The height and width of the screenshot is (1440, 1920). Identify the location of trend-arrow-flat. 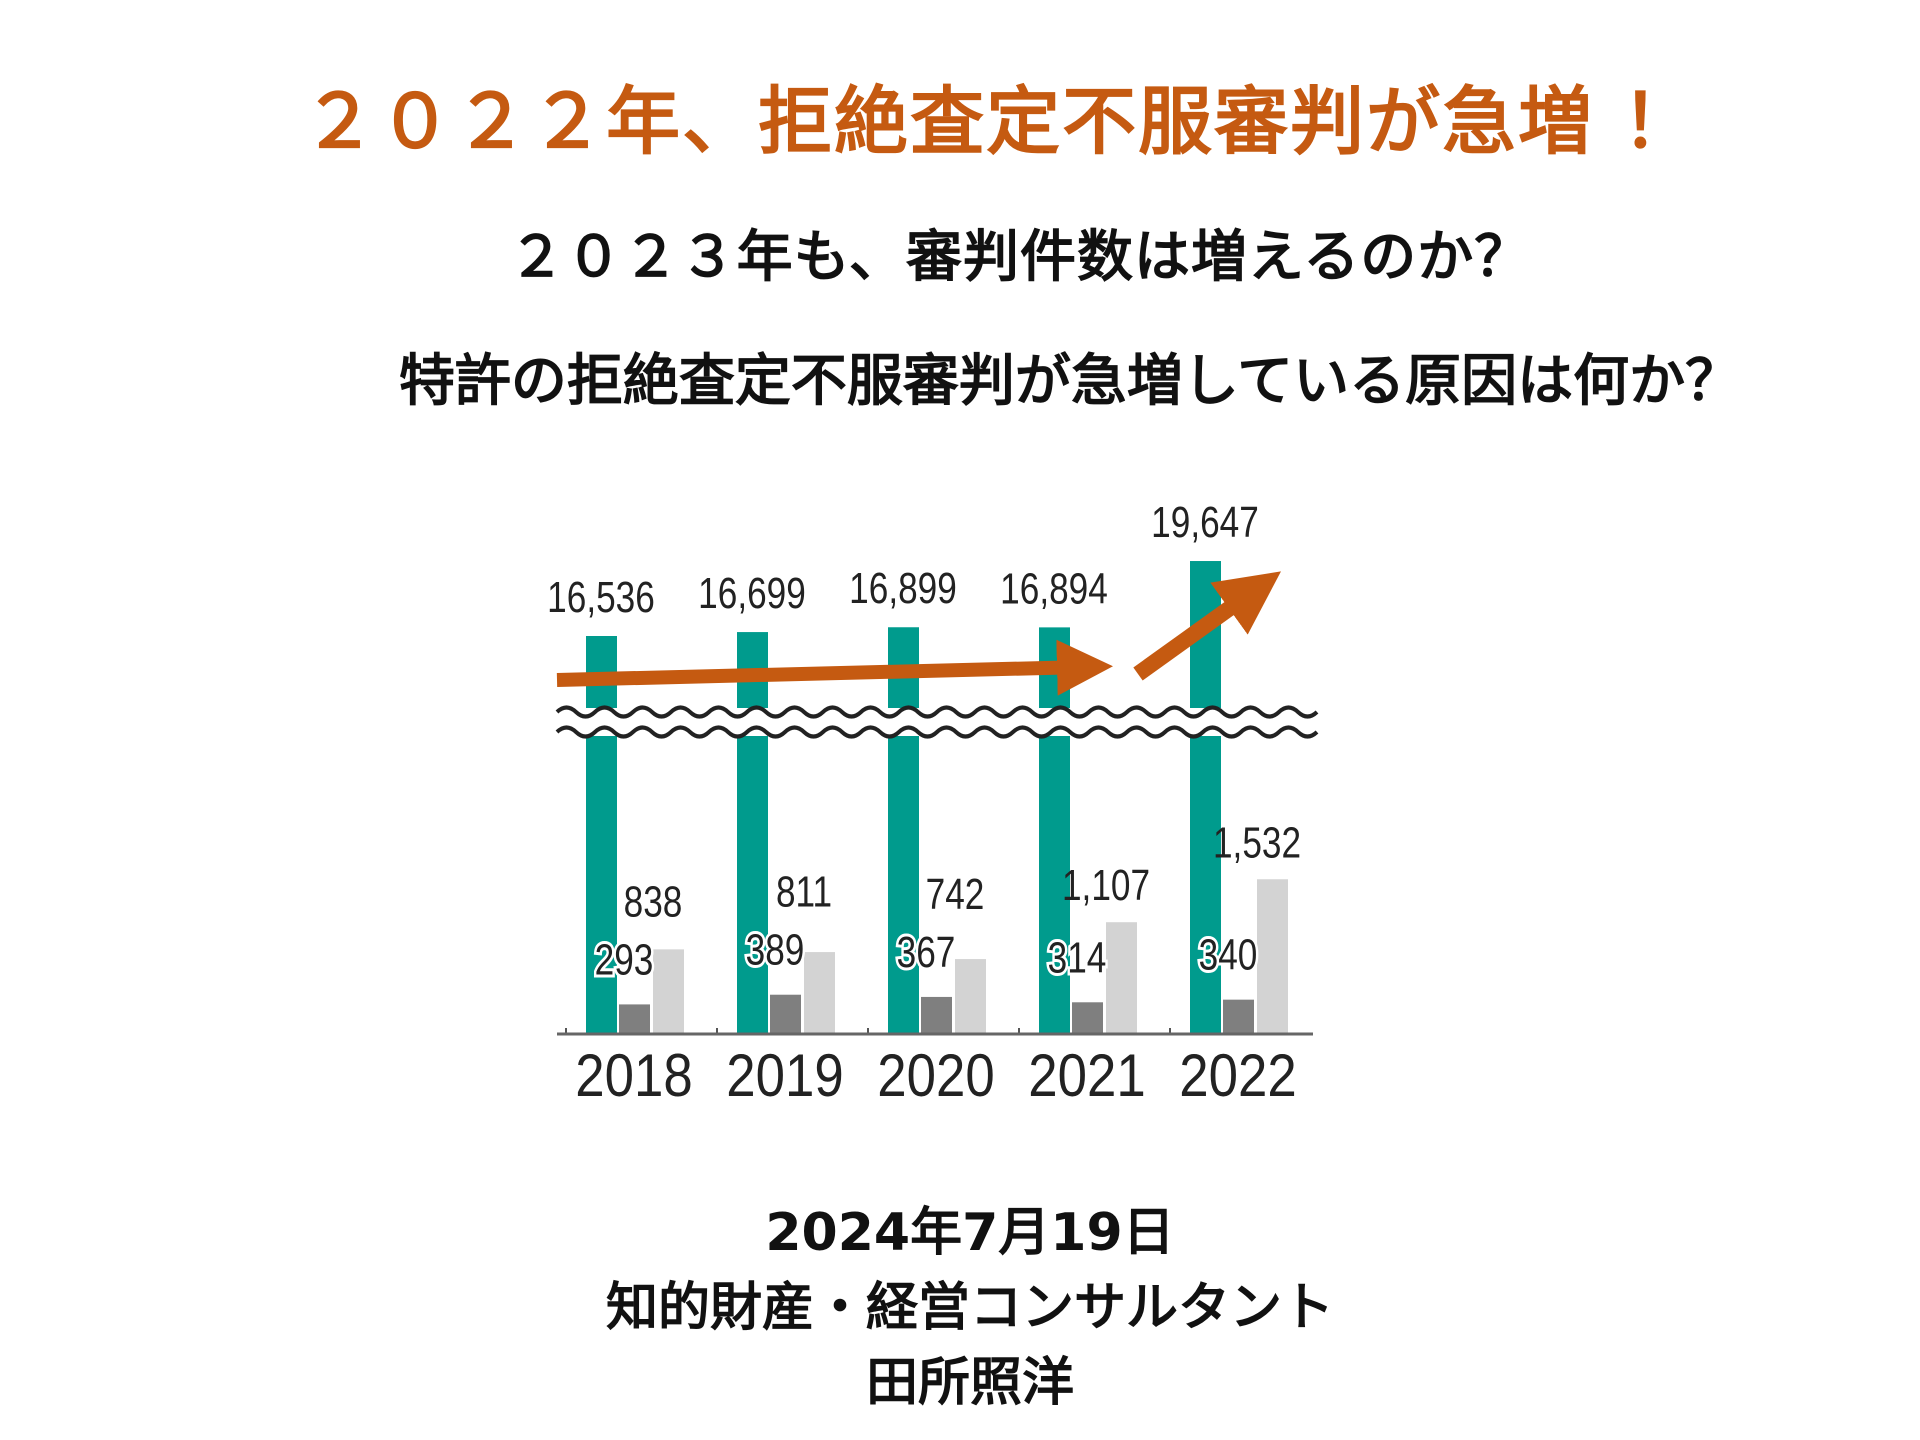
(834, 667).